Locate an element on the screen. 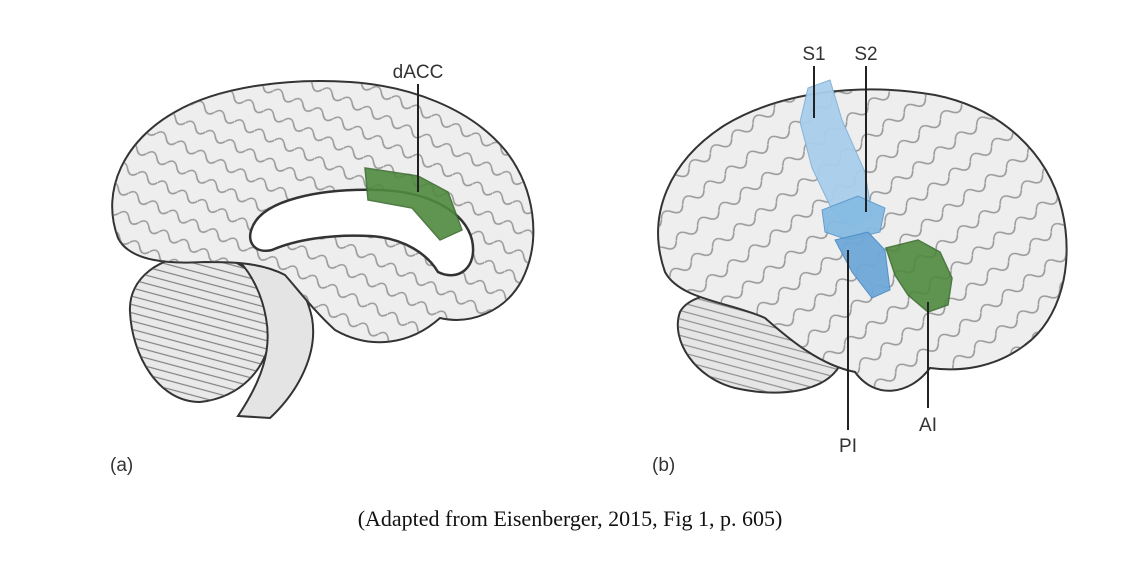 The width and height of the screenshot is (1140, 570). panel-a-label: (a) is located at coordinates (121, 465).